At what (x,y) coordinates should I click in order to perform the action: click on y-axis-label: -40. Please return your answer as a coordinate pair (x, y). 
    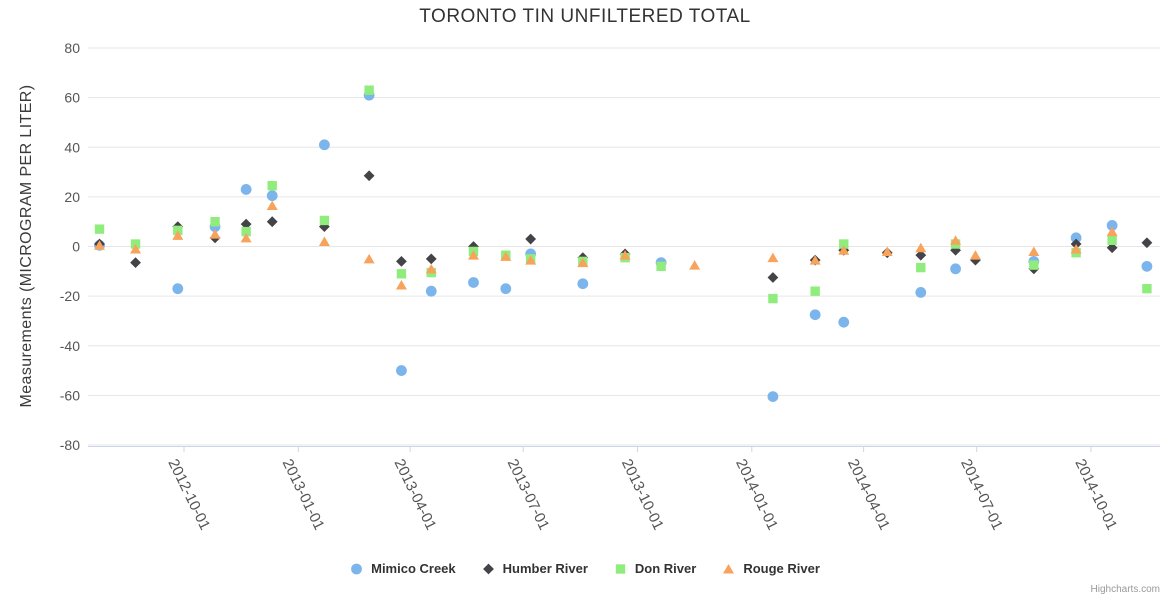
    Looking at the image, I should click on (70, 346).